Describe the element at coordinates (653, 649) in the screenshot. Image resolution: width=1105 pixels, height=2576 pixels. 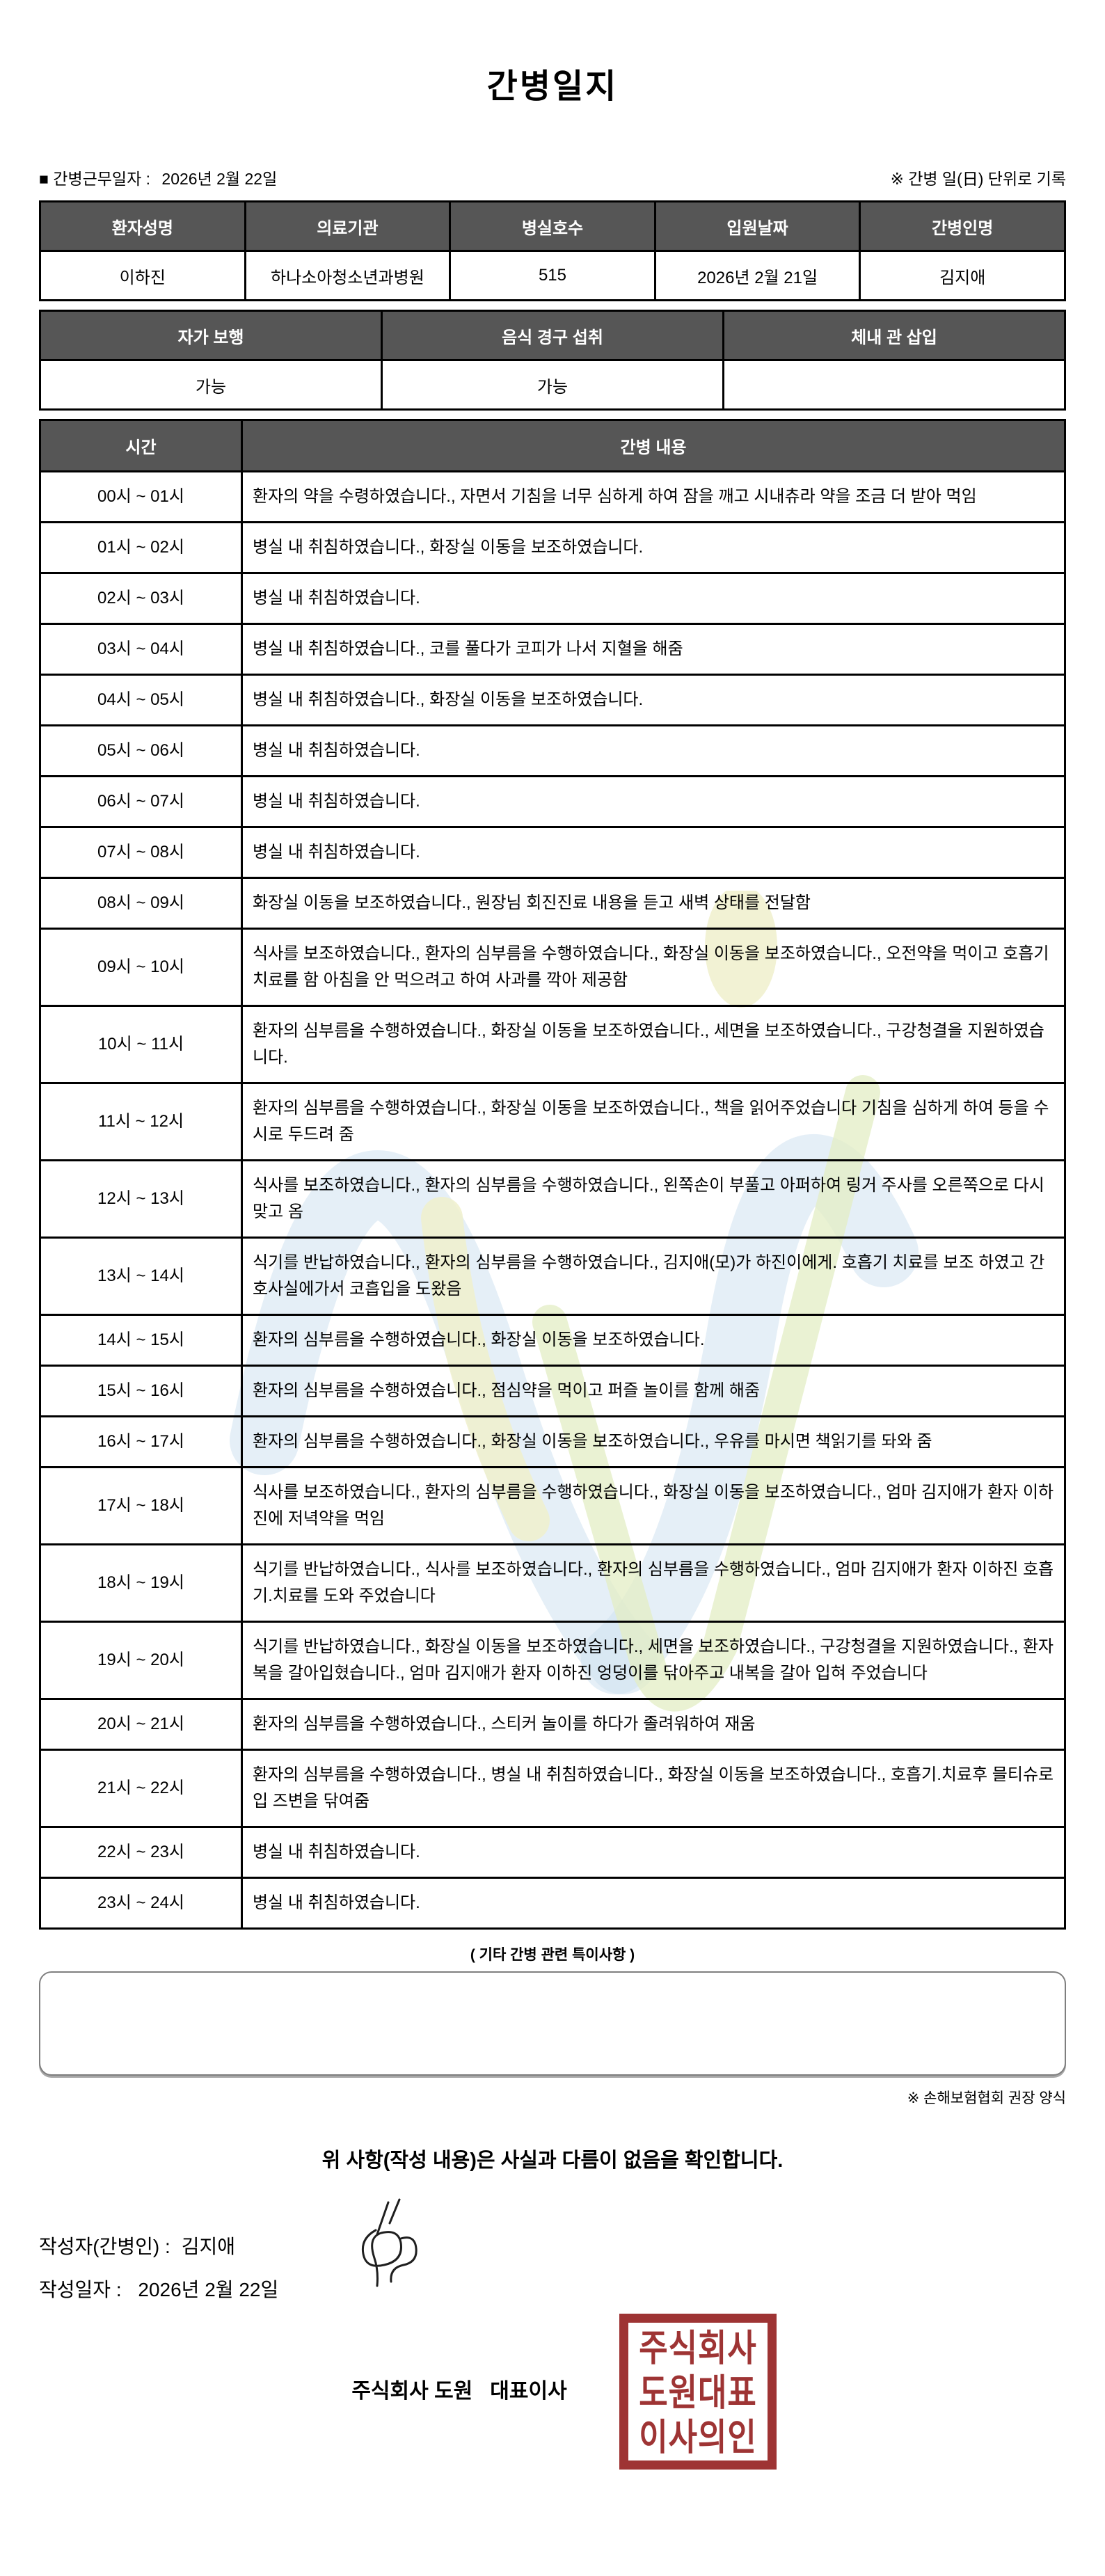
I see `care-content-cell: 병실 내 취침하였습니다., 코를 풀다가 코피가 나서 지혈을 해줌` at that location.